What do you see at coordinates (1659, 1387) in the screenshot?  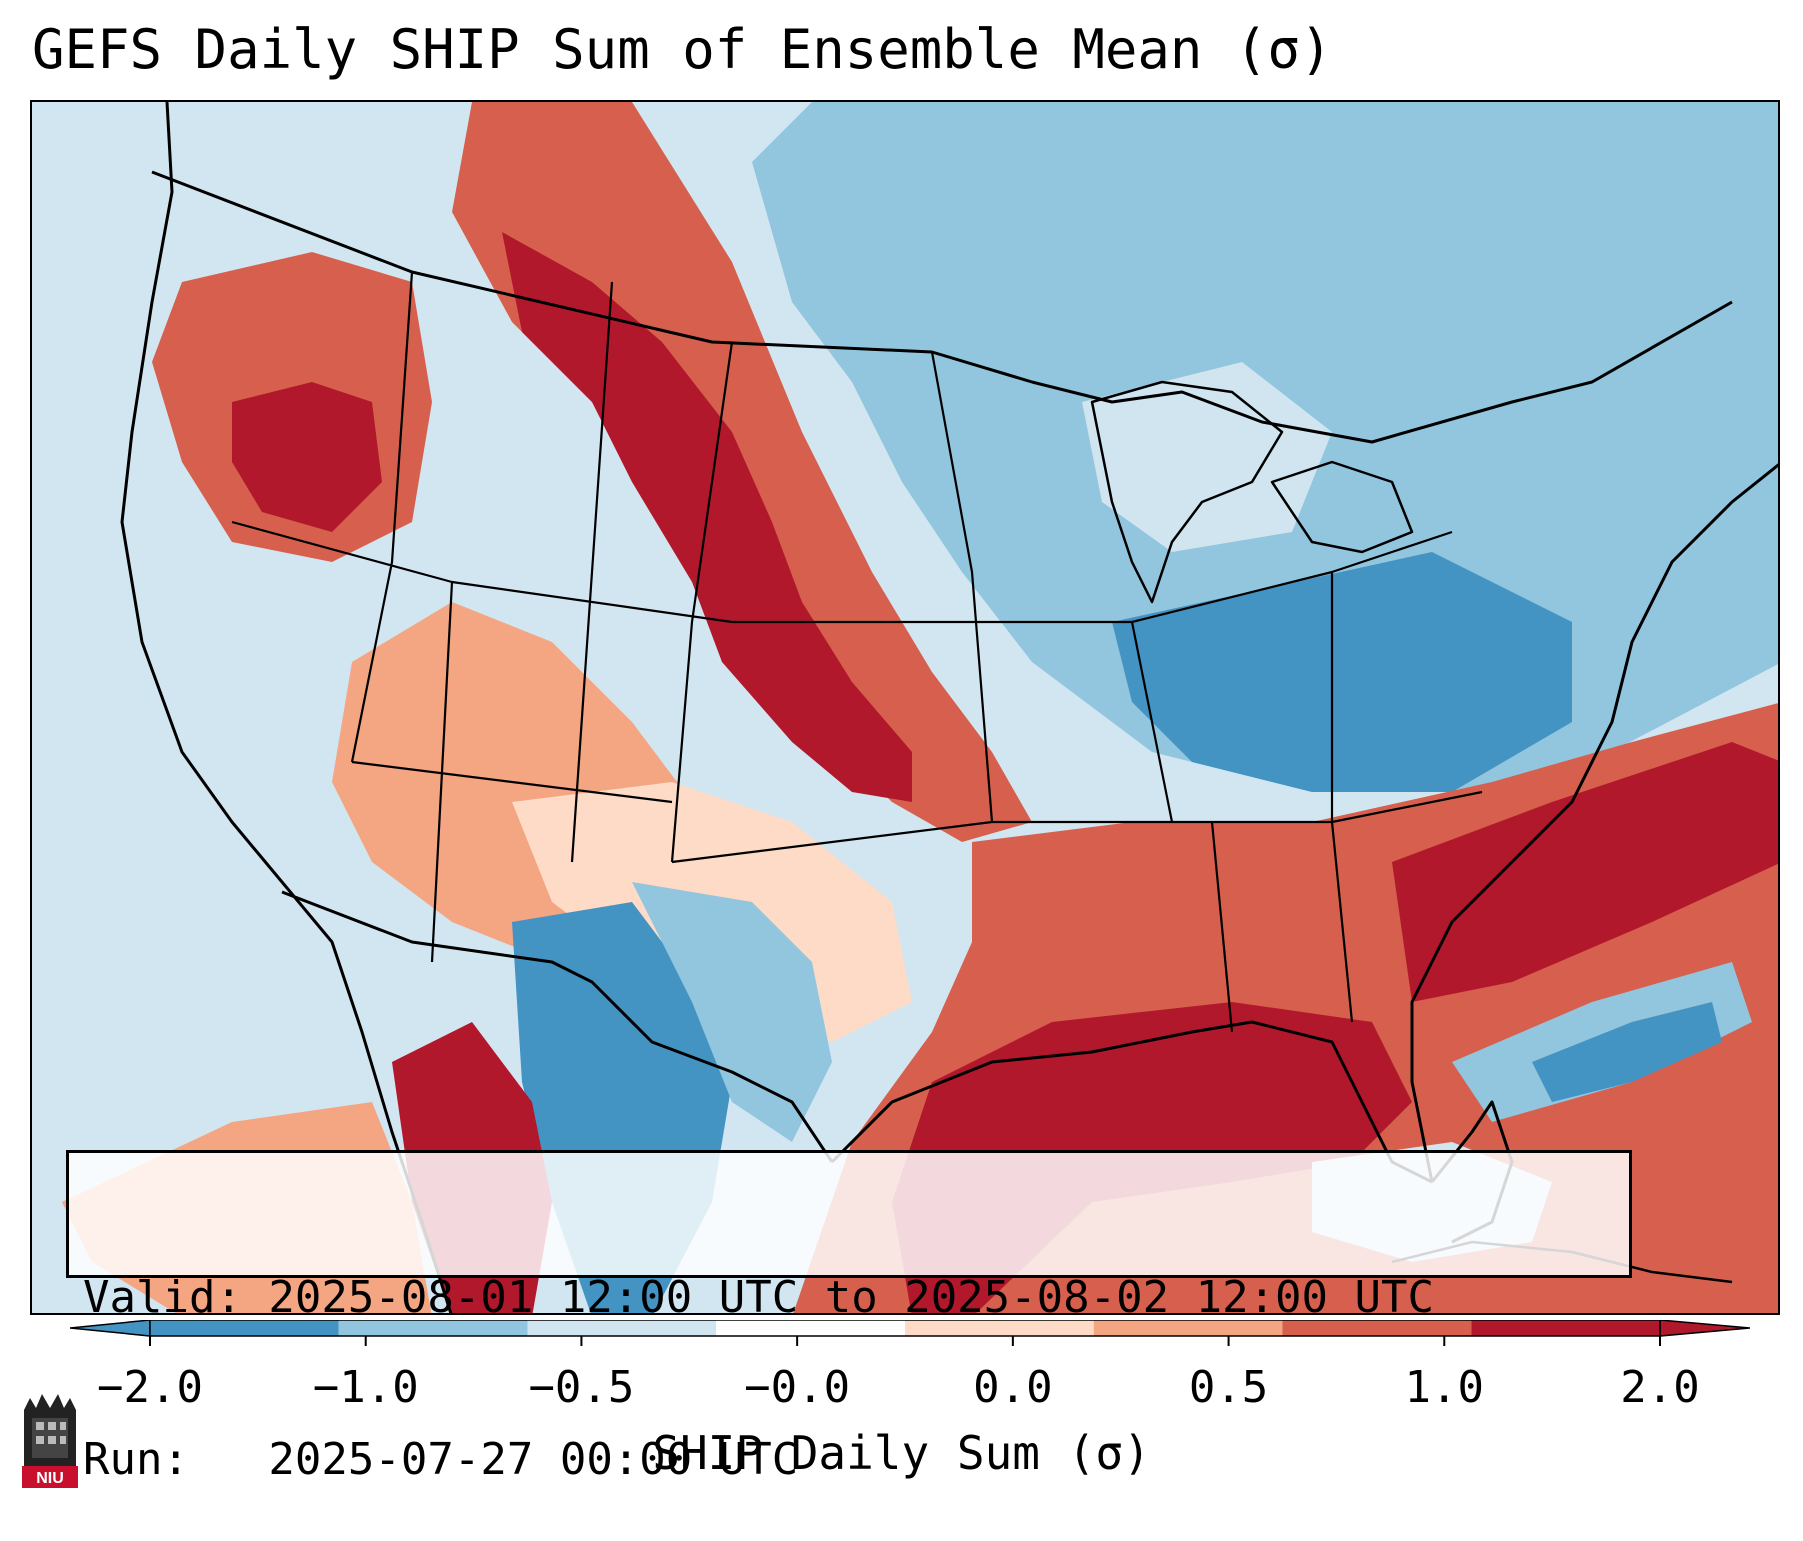 I see `colorbar-tick-label: 2.0` at bounding box center [1659, 1387].